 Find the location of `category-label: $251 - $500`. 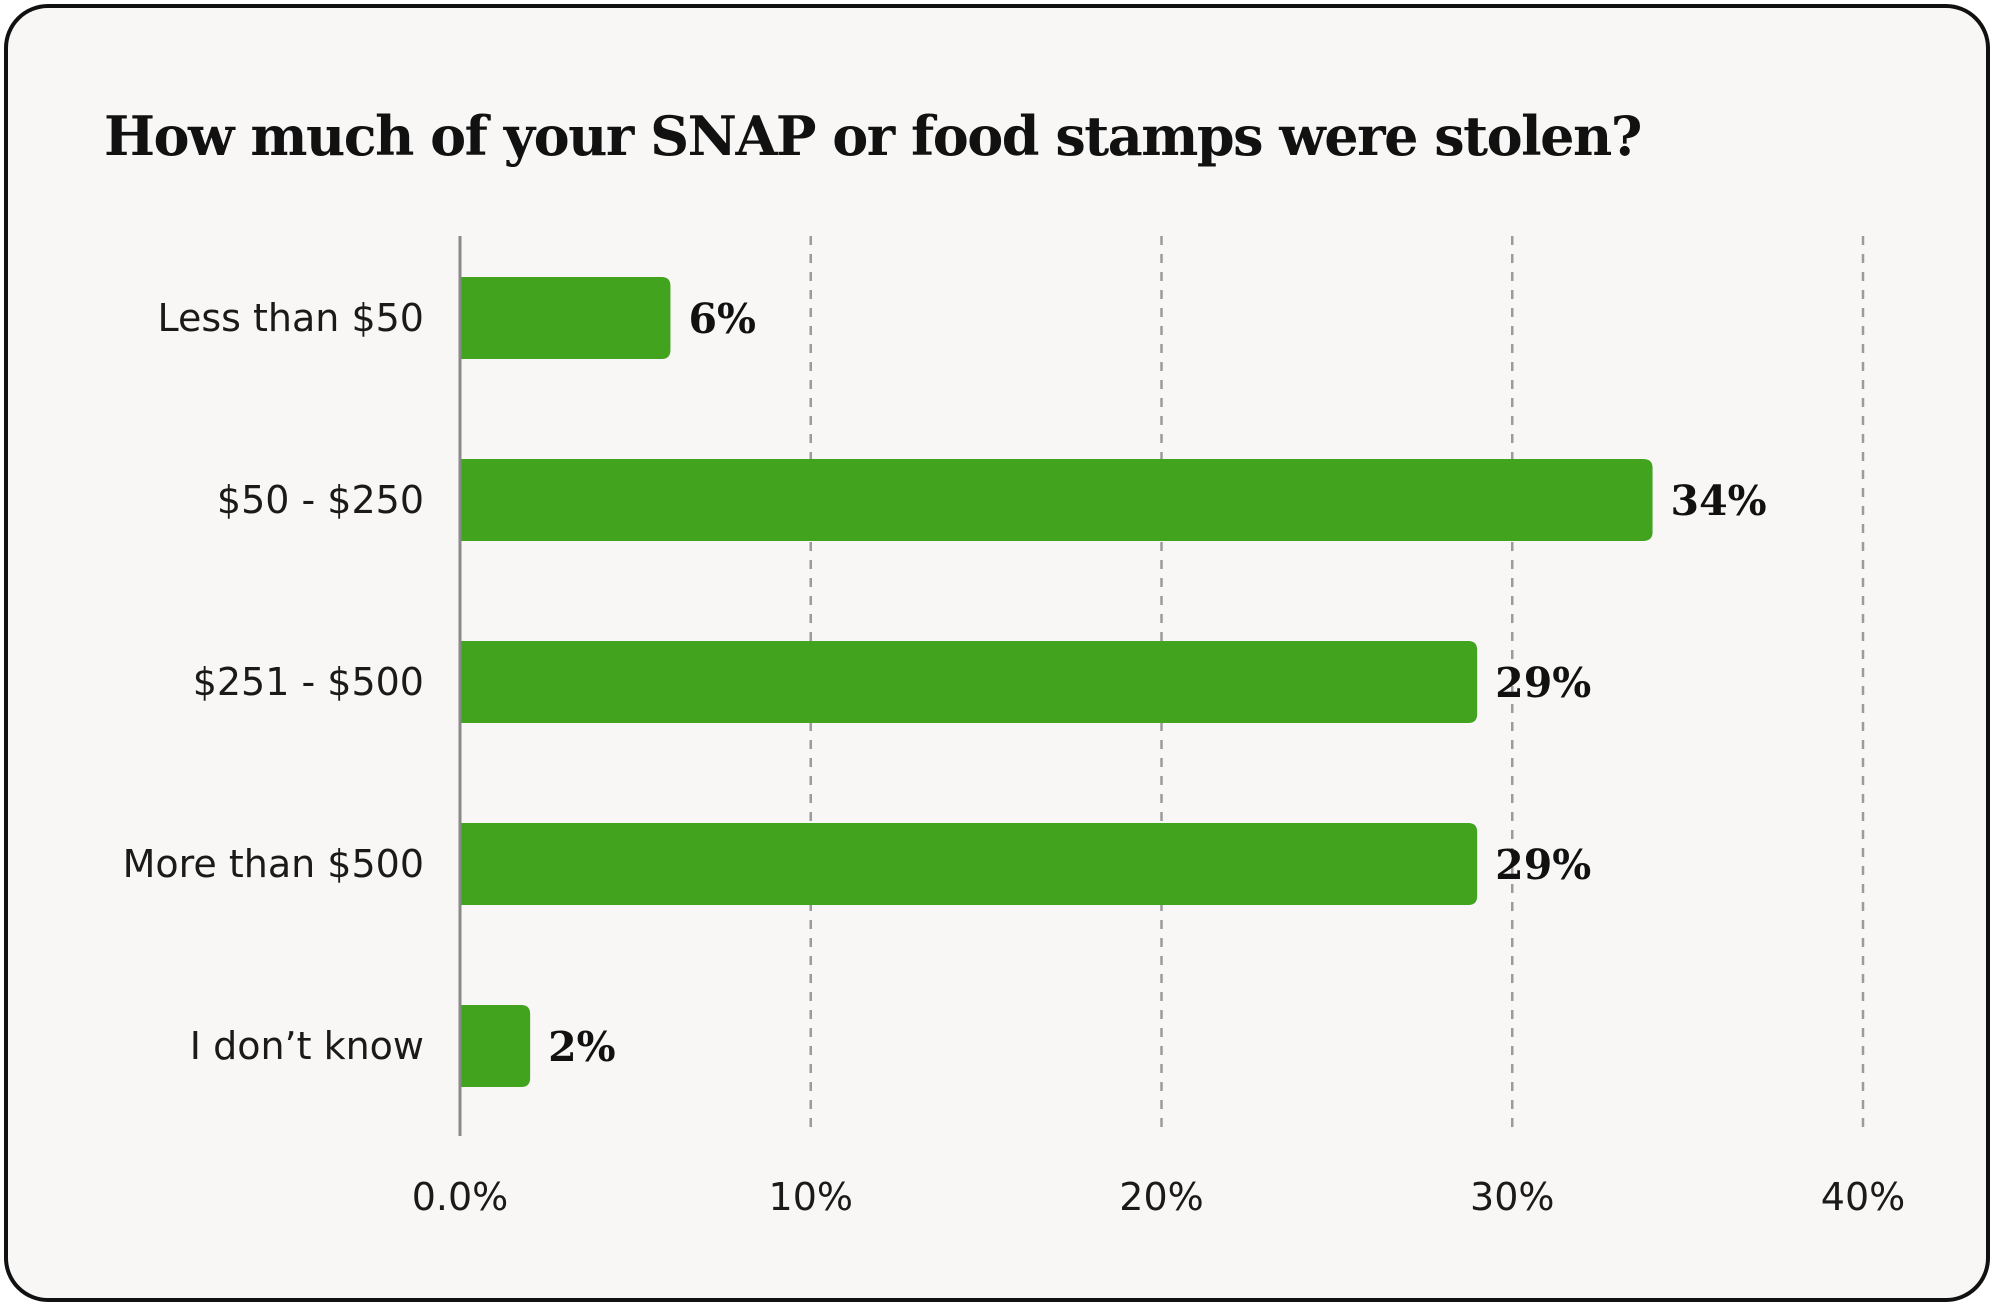

category-label: $251 - $500 is located at coordinates (308, 682).